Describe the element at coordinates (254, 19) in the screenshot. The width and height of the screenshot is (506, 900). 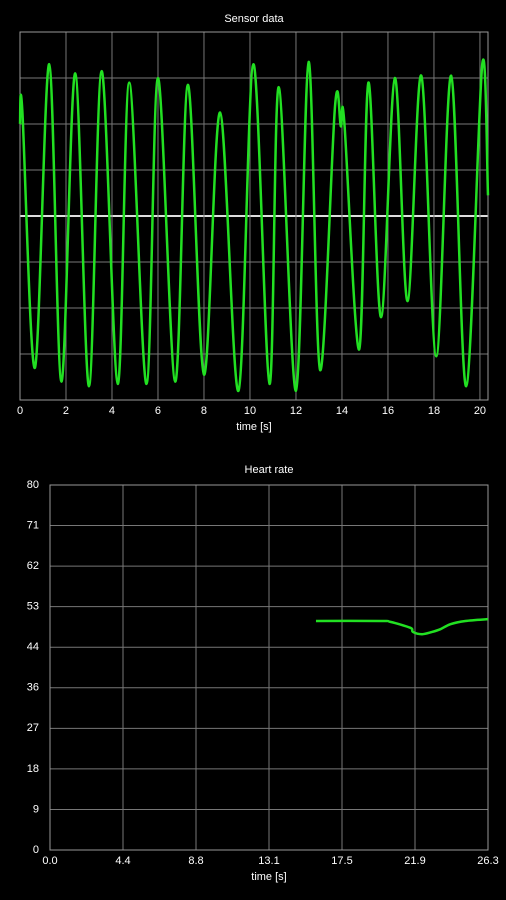
I see `chart-title: Sensor data` at that location.